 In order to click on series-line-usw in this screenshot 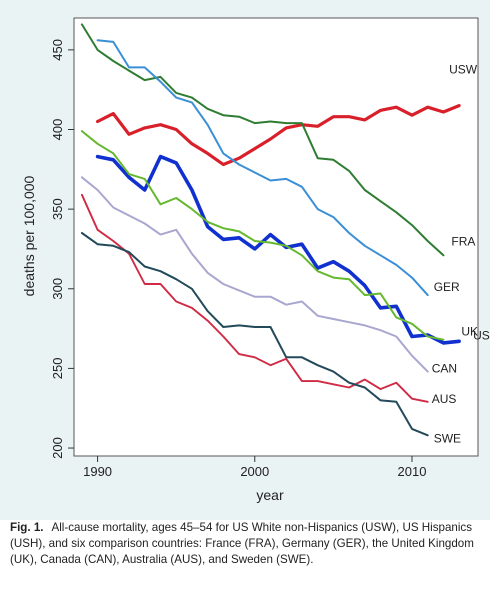, I will do `click(278, 135)`.